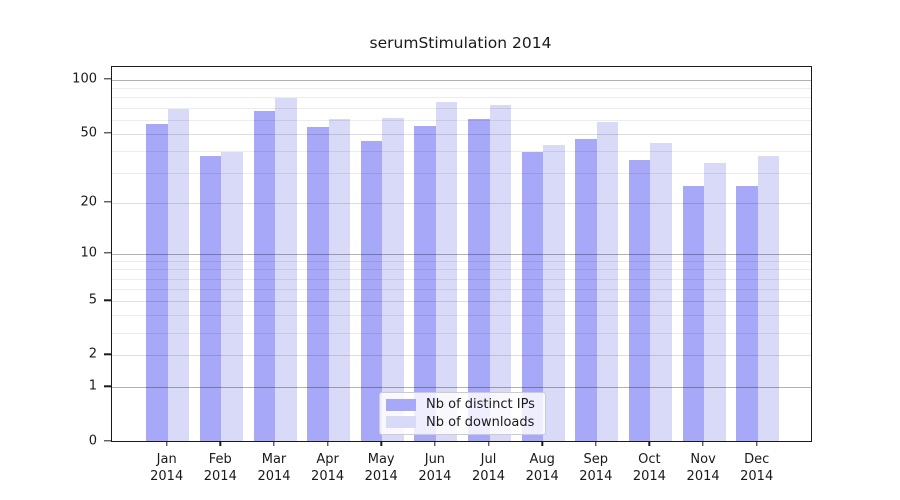 This screenshot has width=900, height=500. Describe the element at coordinates (661, 291) in the screenshot. I see `bar-oct-nb-of-downloads` at that location.